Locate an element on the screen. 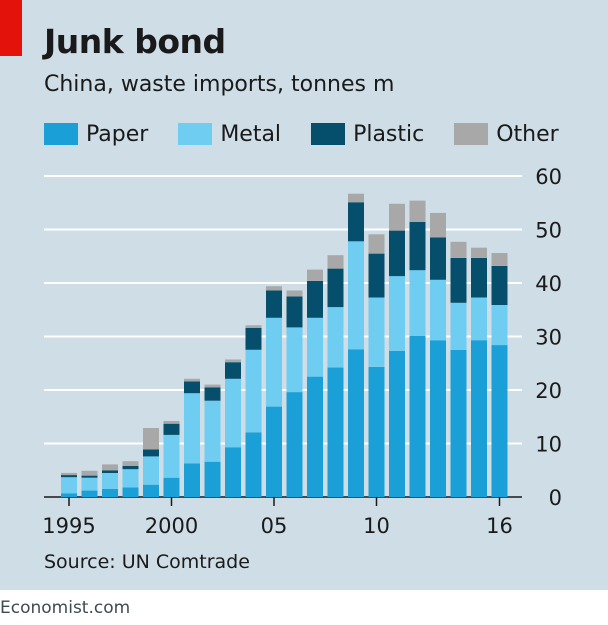 The height and width of the screenshot is (625, 608). bar-plastic-2008 is located at coordinates (335, 288).